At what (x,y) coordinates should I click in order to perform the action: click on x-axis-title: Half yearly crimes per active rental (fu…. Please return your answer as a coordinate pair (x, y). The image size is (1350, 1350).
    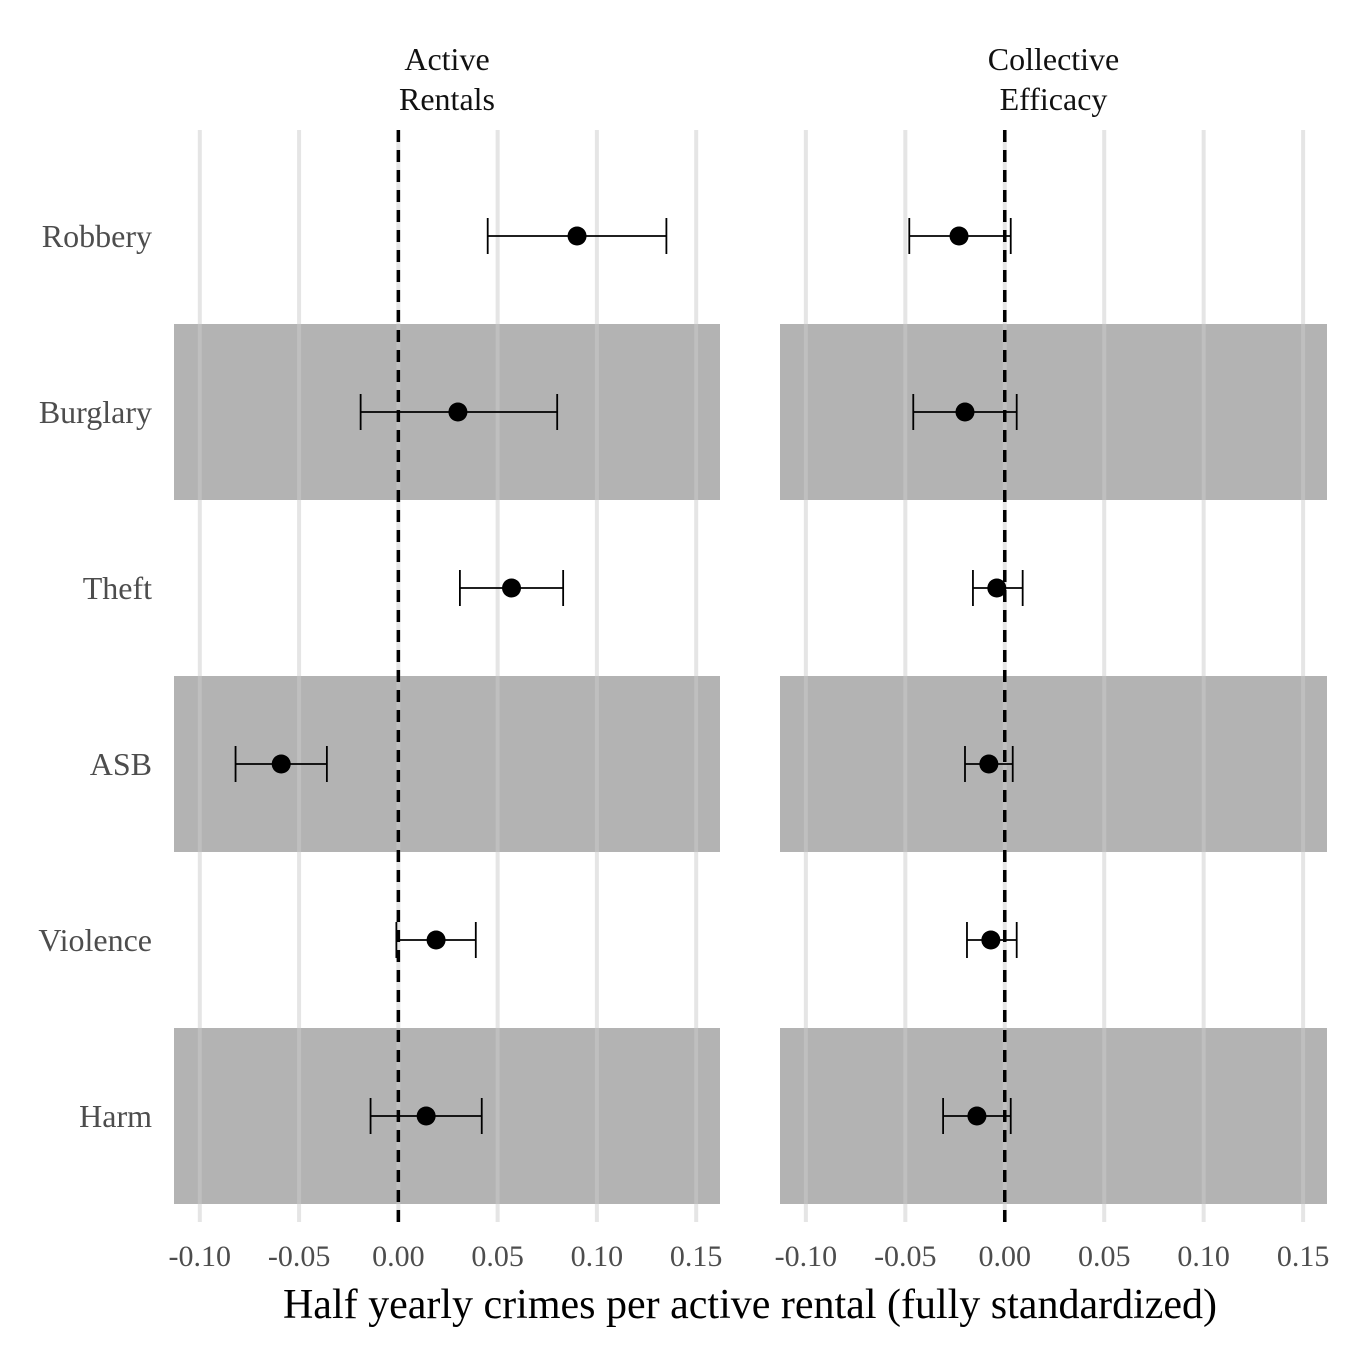
    Looking at the image, I should click on (750, 1305).